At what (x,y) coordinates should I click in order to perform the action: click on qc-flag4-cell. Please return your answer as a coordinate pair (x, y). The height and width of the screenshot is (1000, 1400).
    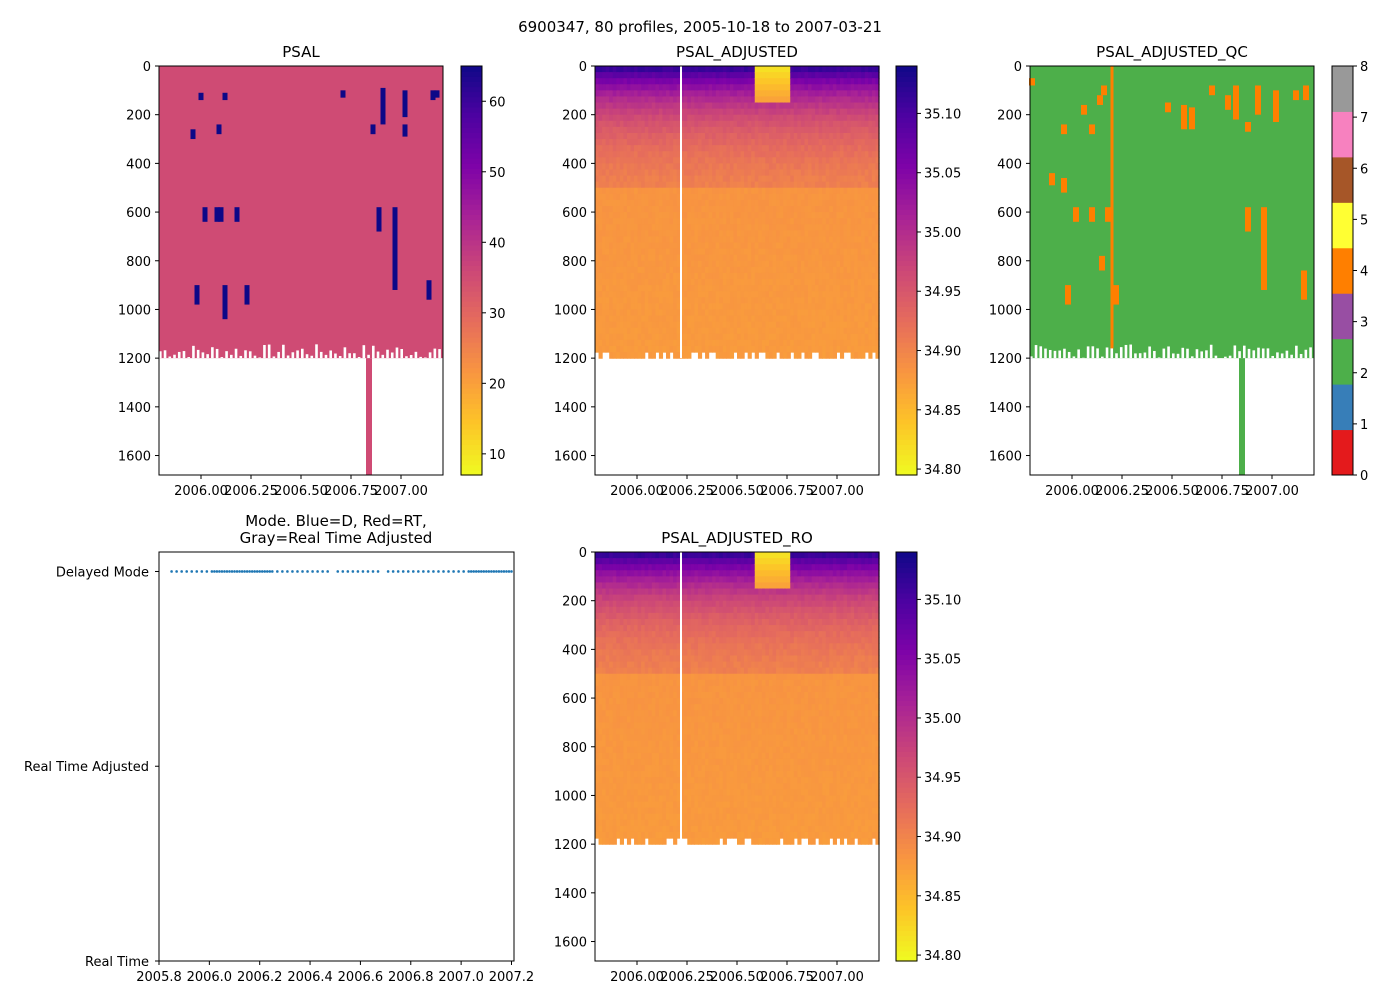
    Looking at the image, I should click on (1276, 106).